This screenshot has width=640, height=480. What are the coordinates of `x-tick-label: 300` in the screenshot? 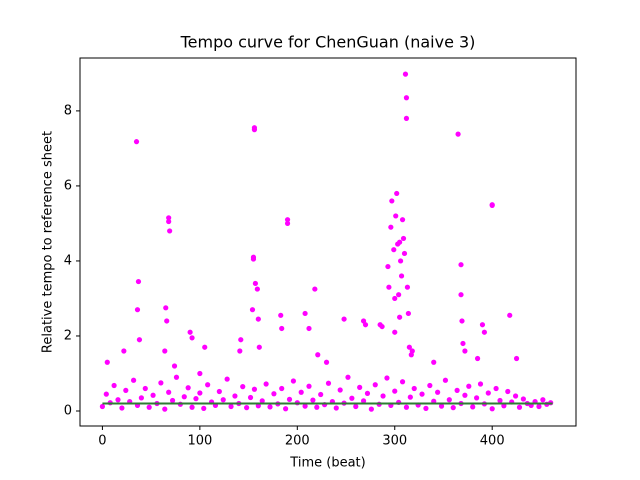 It's located at (394, 441).